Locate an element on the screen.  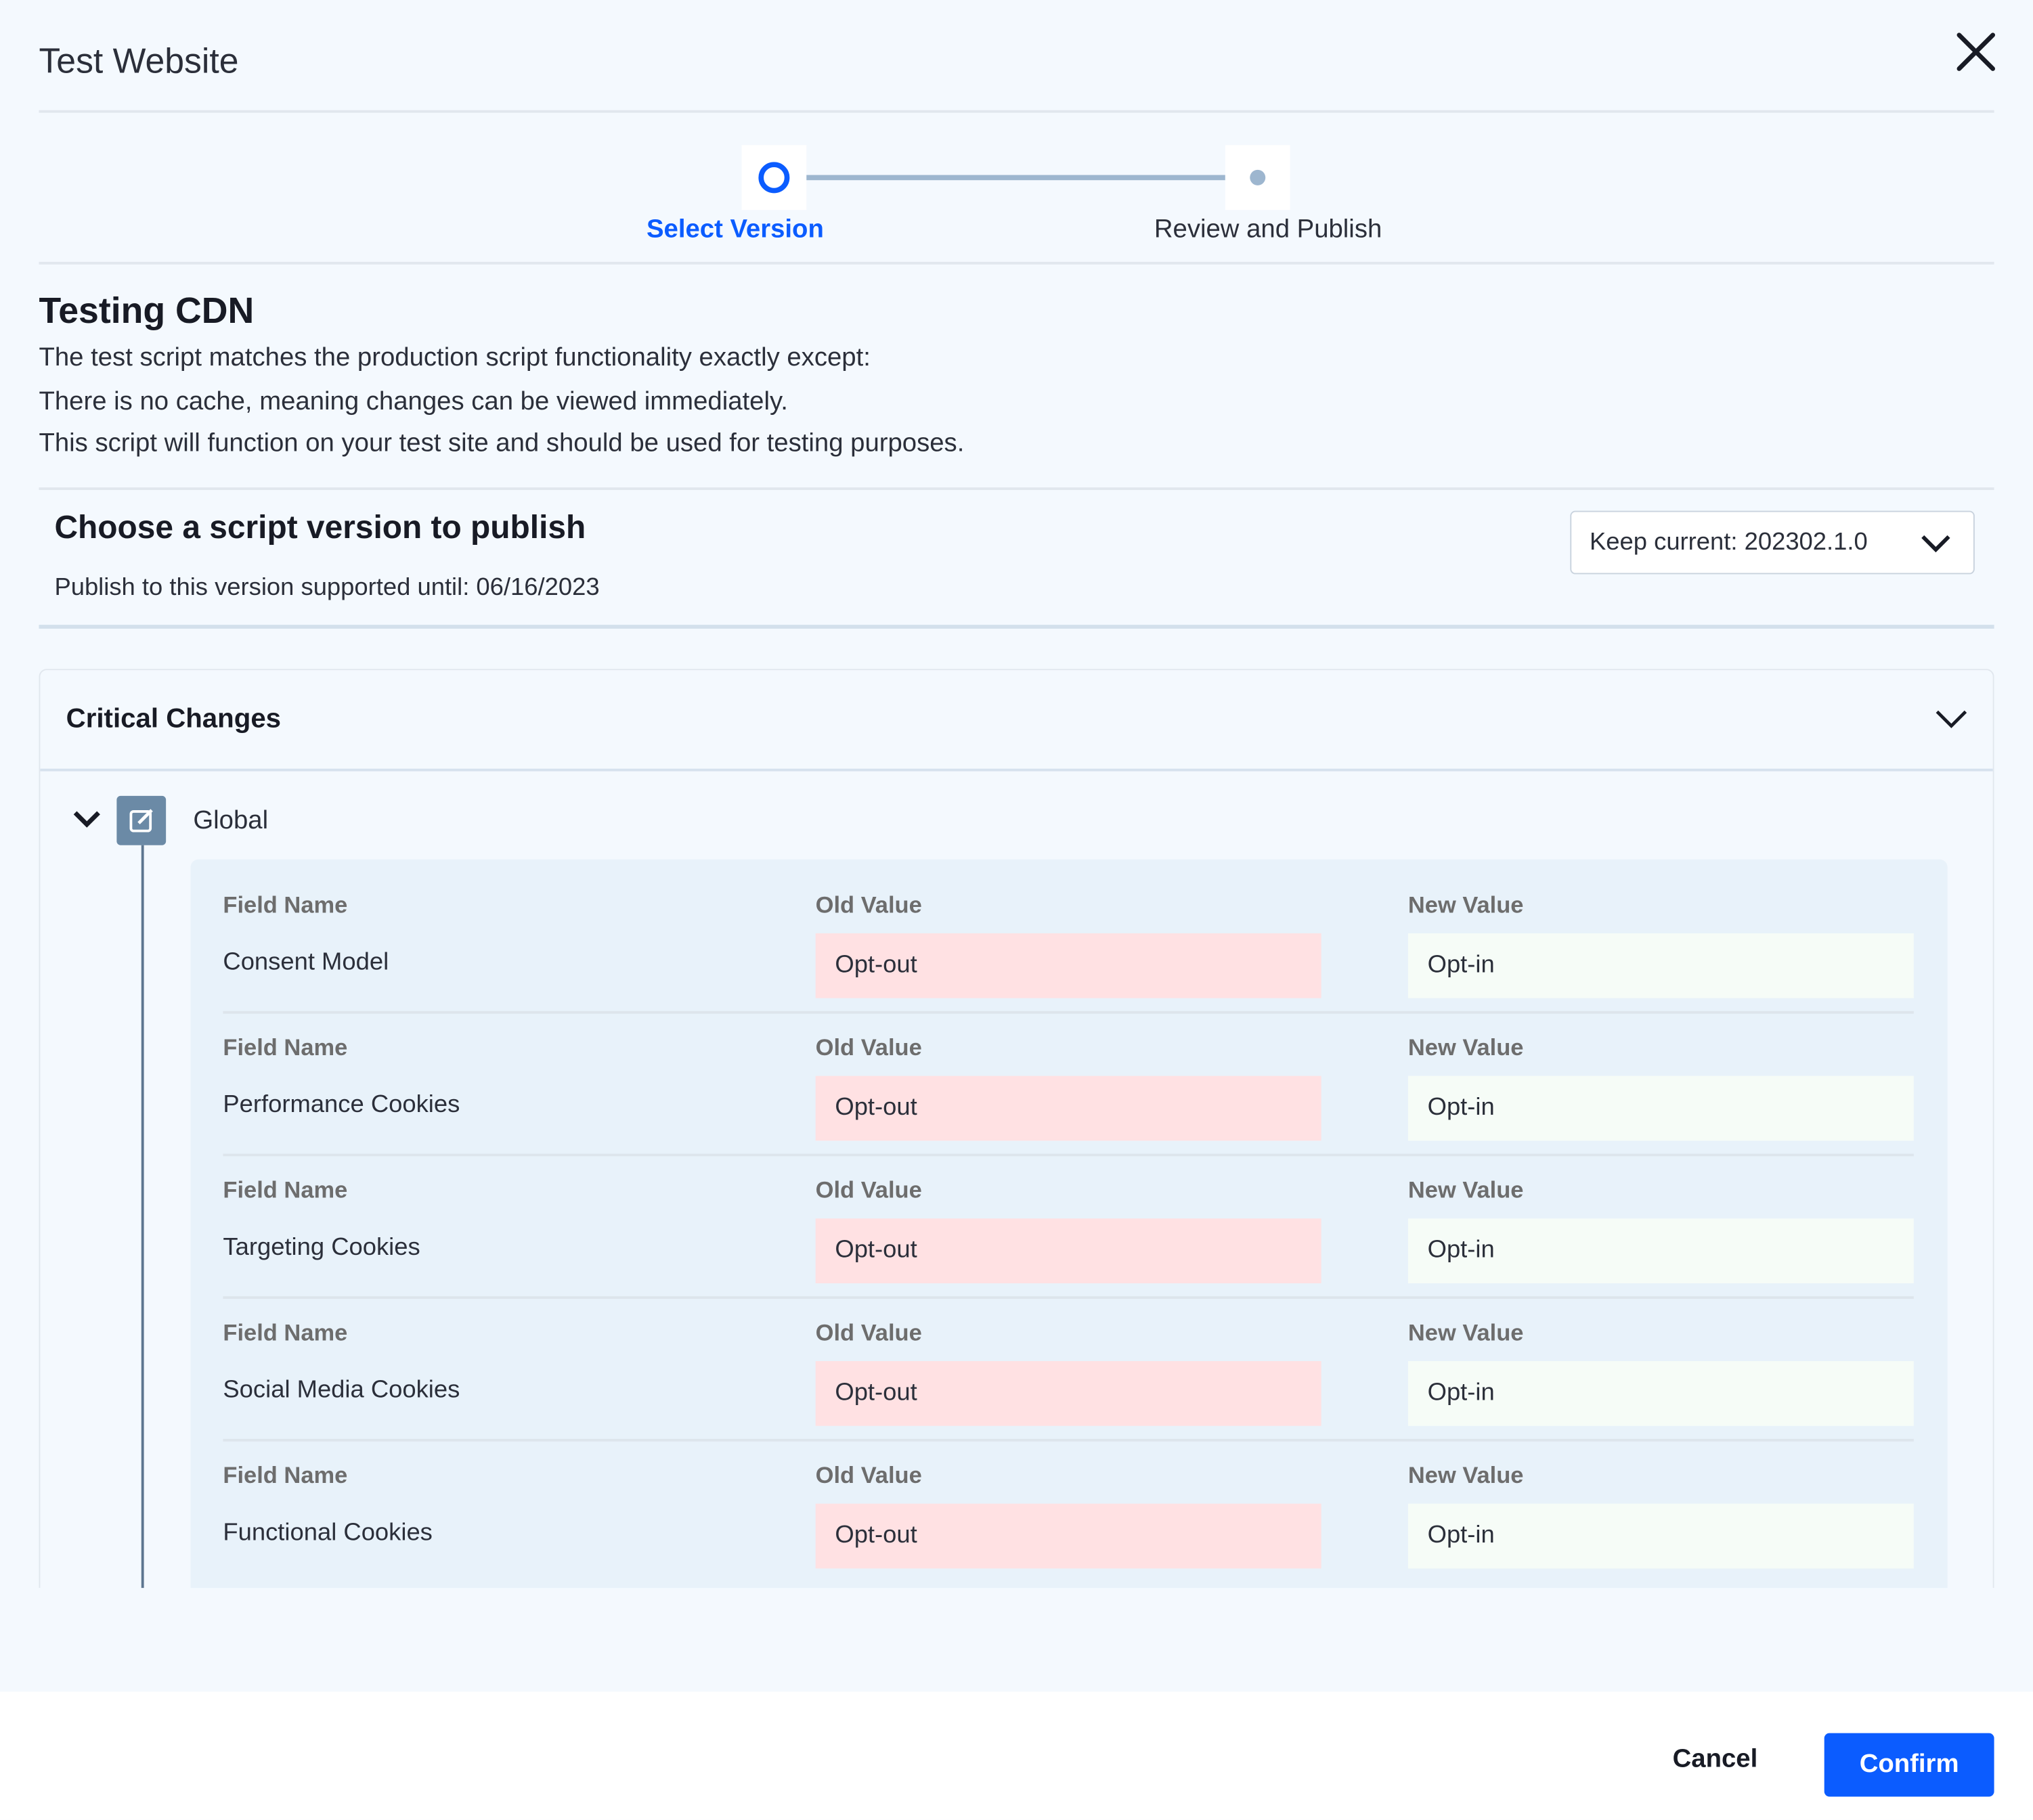
field-name-value: Social Media Cookies is located at coordinates (341, 1390).